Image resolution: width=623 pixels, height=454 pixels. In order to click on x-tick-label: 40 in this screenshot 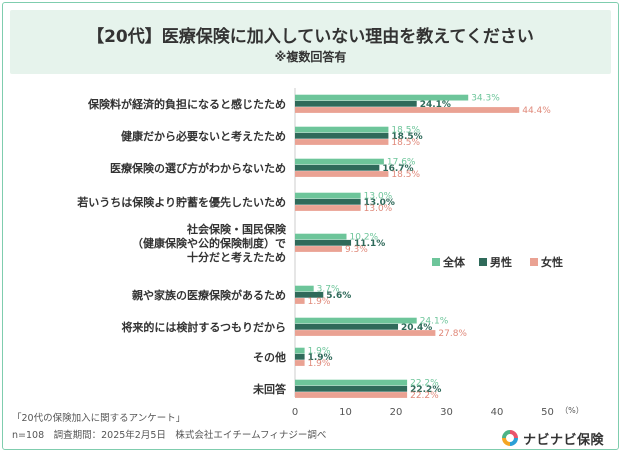, I will do `click(497, 412)`.